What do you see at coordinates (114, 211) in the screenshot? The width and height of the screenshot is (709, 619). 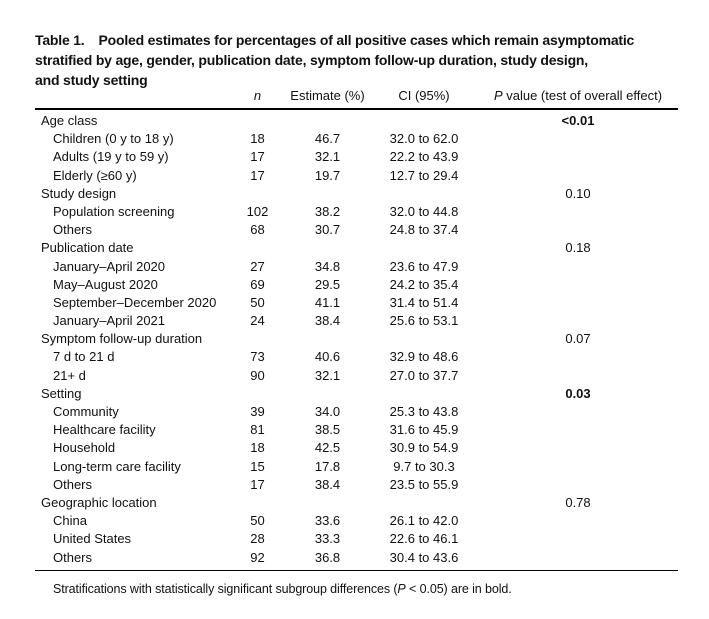 I see `row-label: Population screening` at bounding box center [114, 211].